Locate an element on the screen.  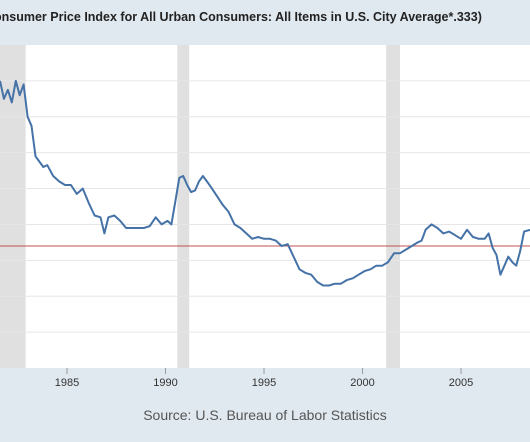
x-tick-label: 2005 is located at coordinates (461, 383).